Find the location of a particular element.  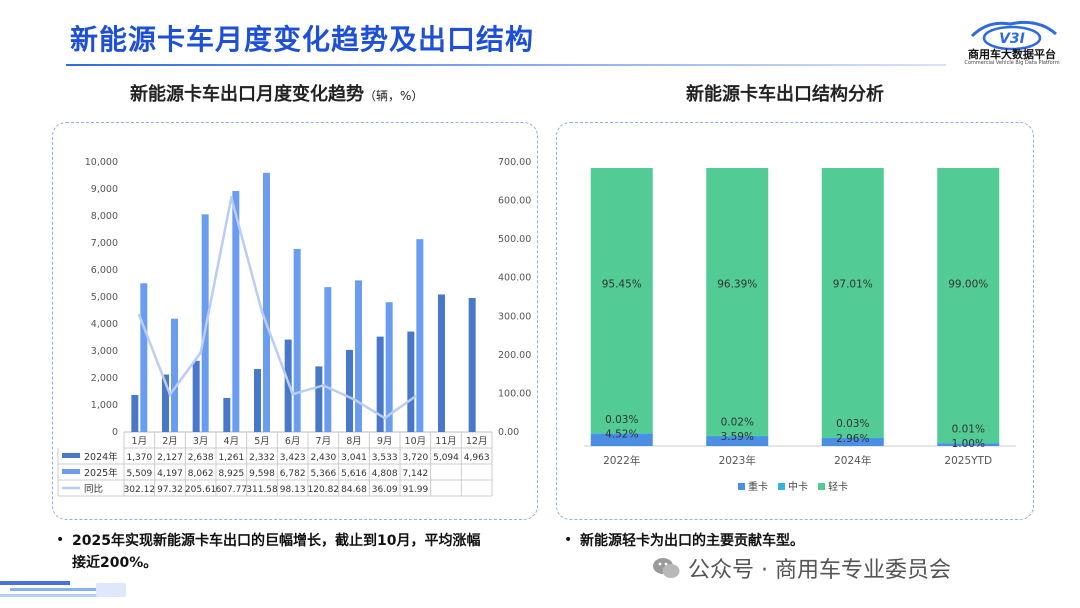

decorative-truck-stripes is located at coordinates (63, 589).